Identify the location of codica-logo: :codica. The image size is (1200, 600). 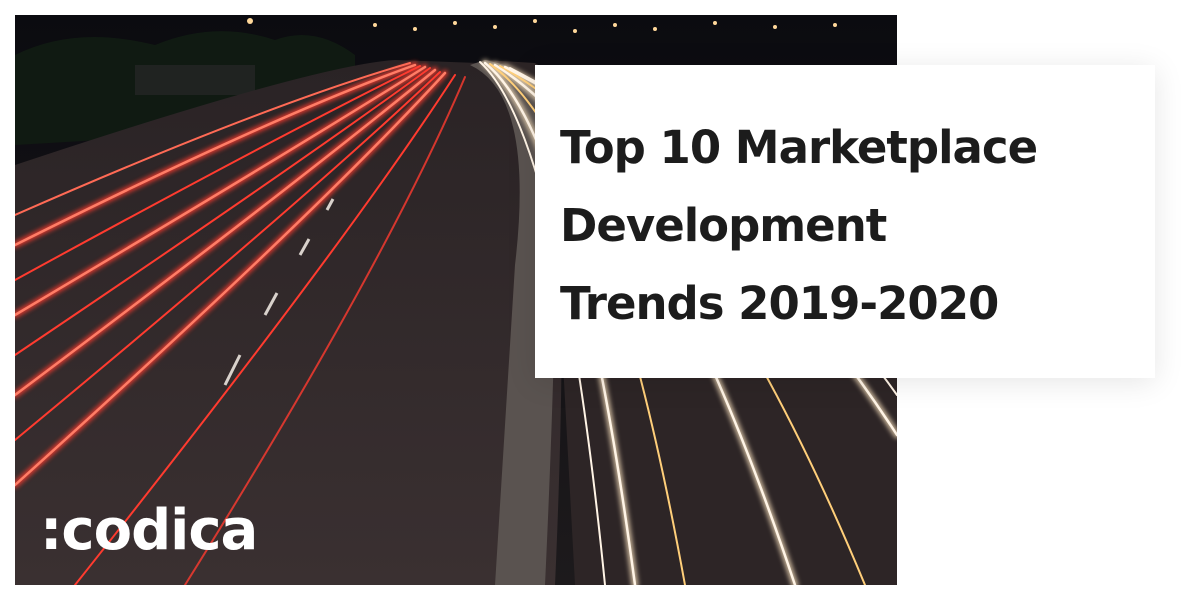
(149, 530).